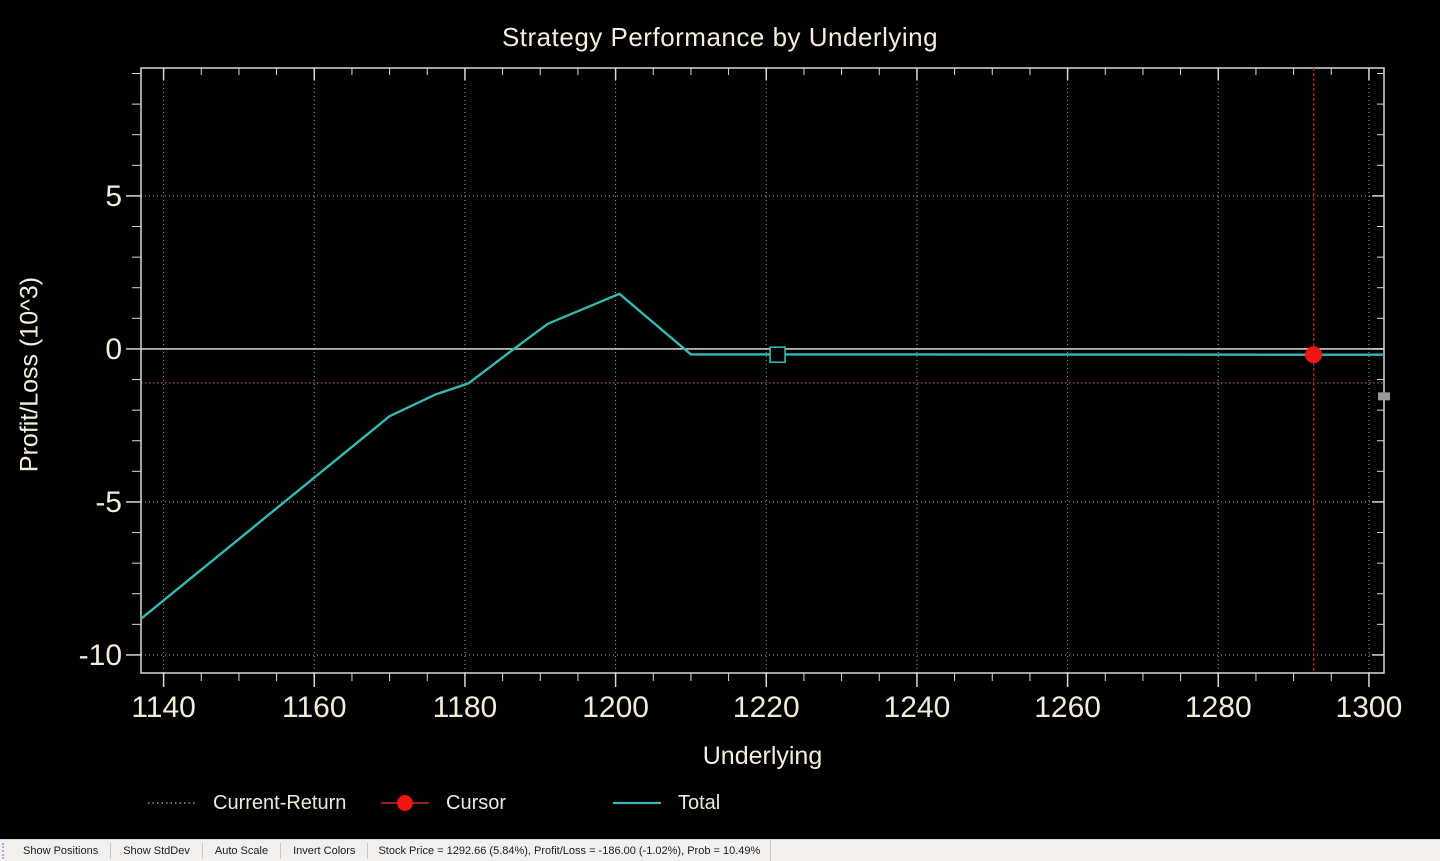  I want to click on toolbar-grip-icon, so click(5, 851).